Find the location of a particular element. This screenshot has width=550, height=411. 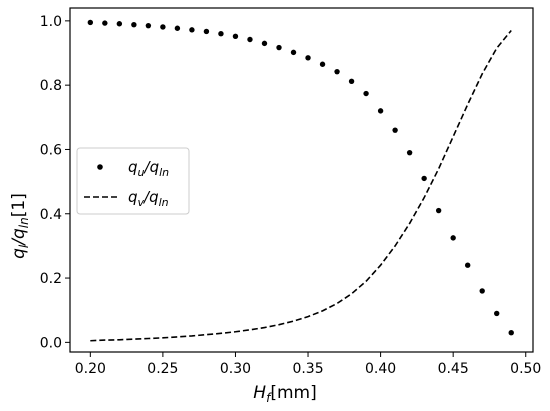

y-tick-label-0: 0.0 is located at coordinates (51, 343).